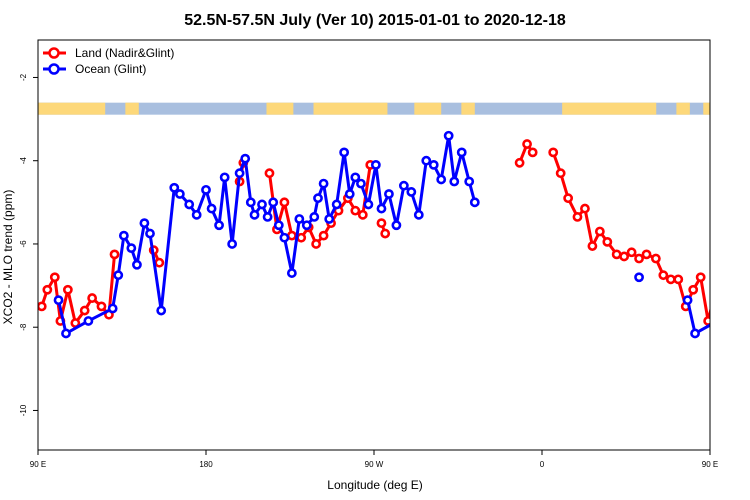 Image resolution: width=750 pixels, height=500 pixels. Describe the element at coordinates (23, 244) in the screenshot. I see `y-tick-label: -6` at that location.